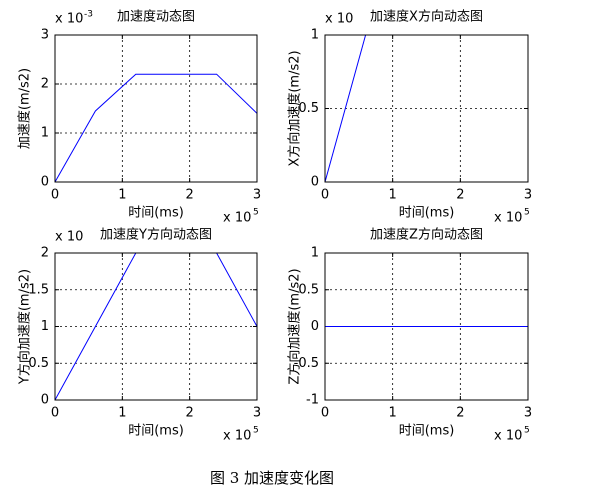 This screenshot has height=501, width=601. I want to click on y-axis-label: X方向加速度(m/s2), so click(295, 108).